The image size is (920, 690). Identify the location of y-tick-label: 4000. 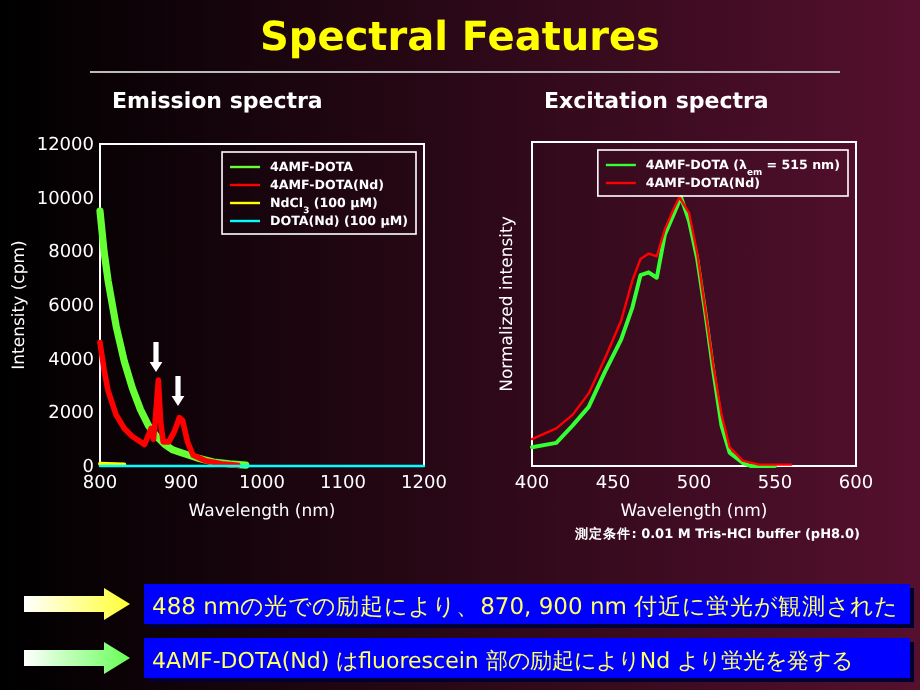
(71, 360).